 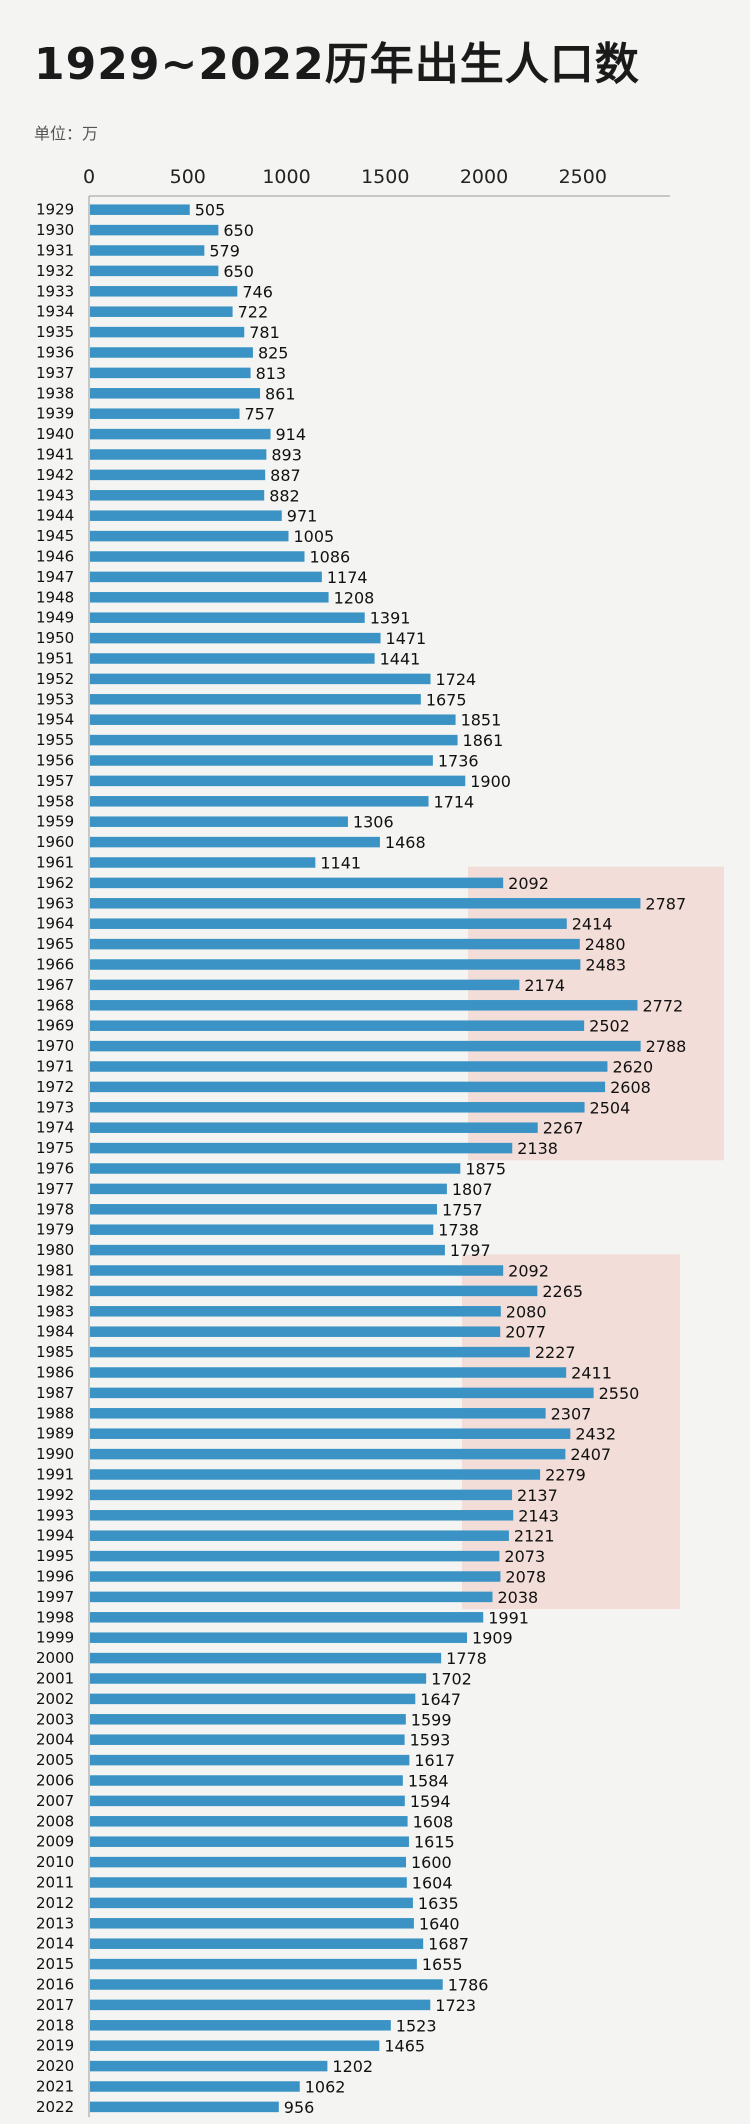 What do you see at coordinates (278, 781) in the screenshot?
I see `bar-1957` at bounding box center [278, 781].